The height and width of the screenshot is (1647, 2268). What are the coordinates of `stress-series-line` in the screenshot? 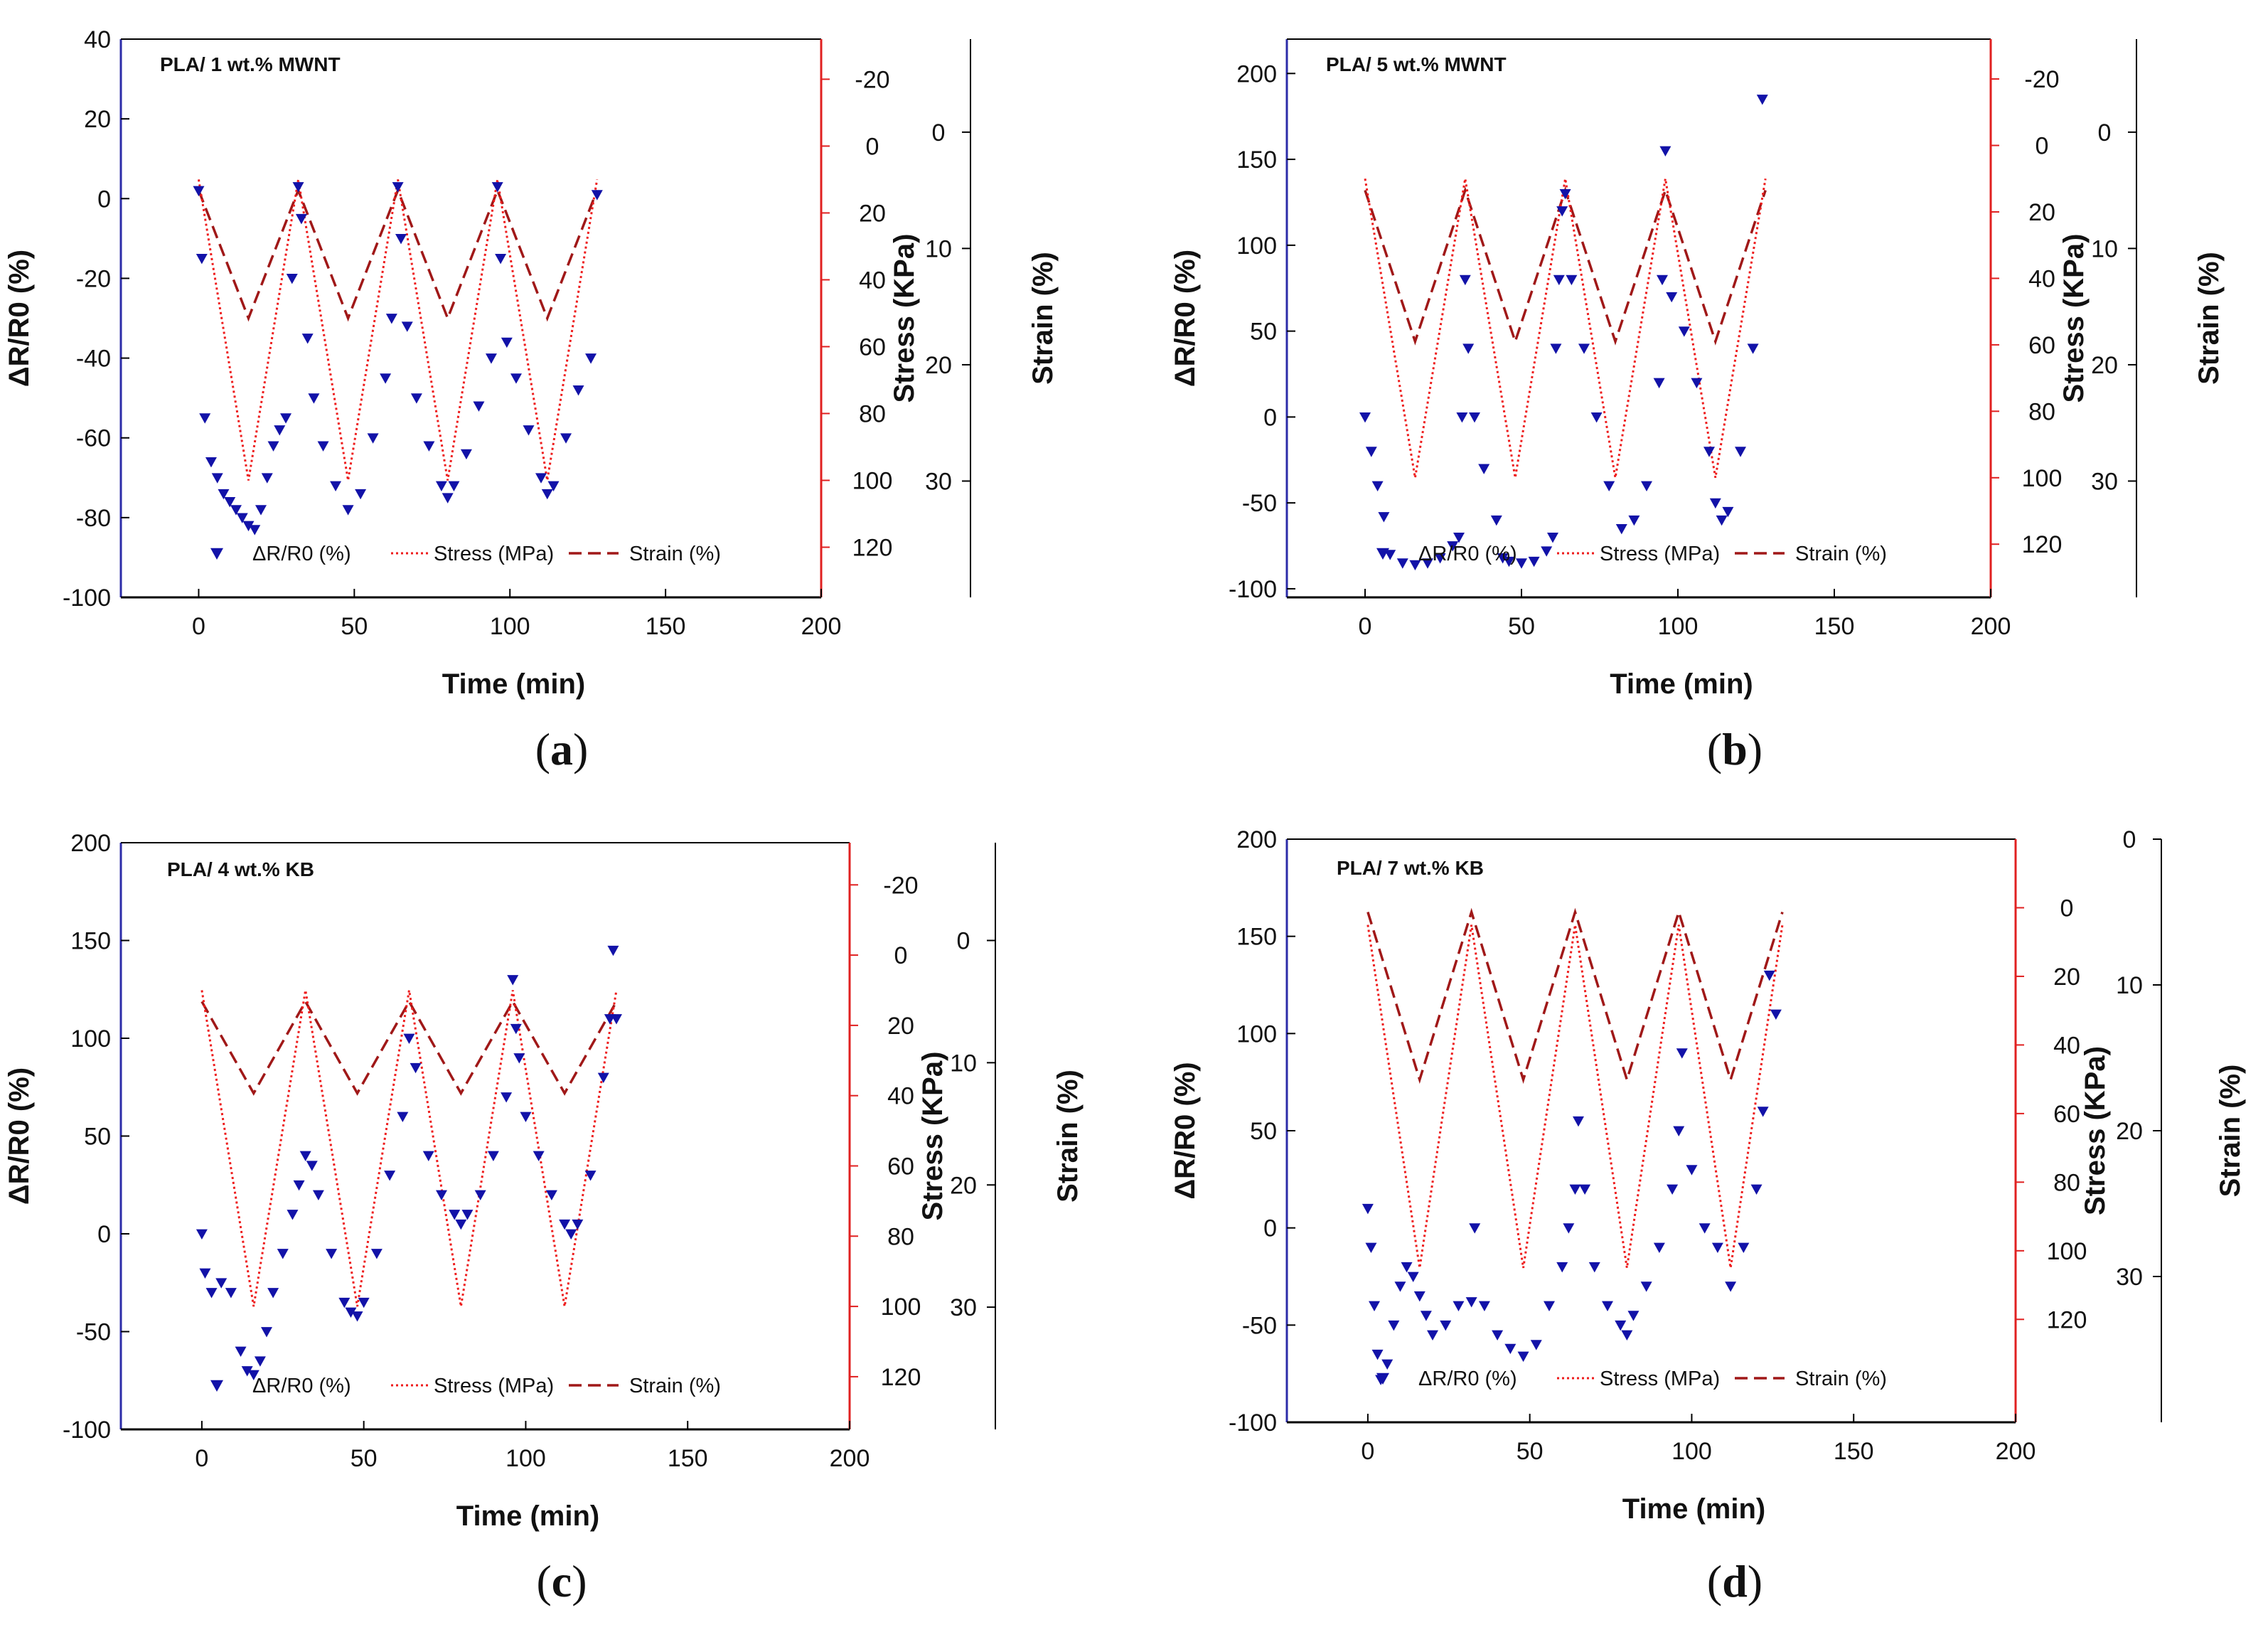 It's located at (1565, 328).